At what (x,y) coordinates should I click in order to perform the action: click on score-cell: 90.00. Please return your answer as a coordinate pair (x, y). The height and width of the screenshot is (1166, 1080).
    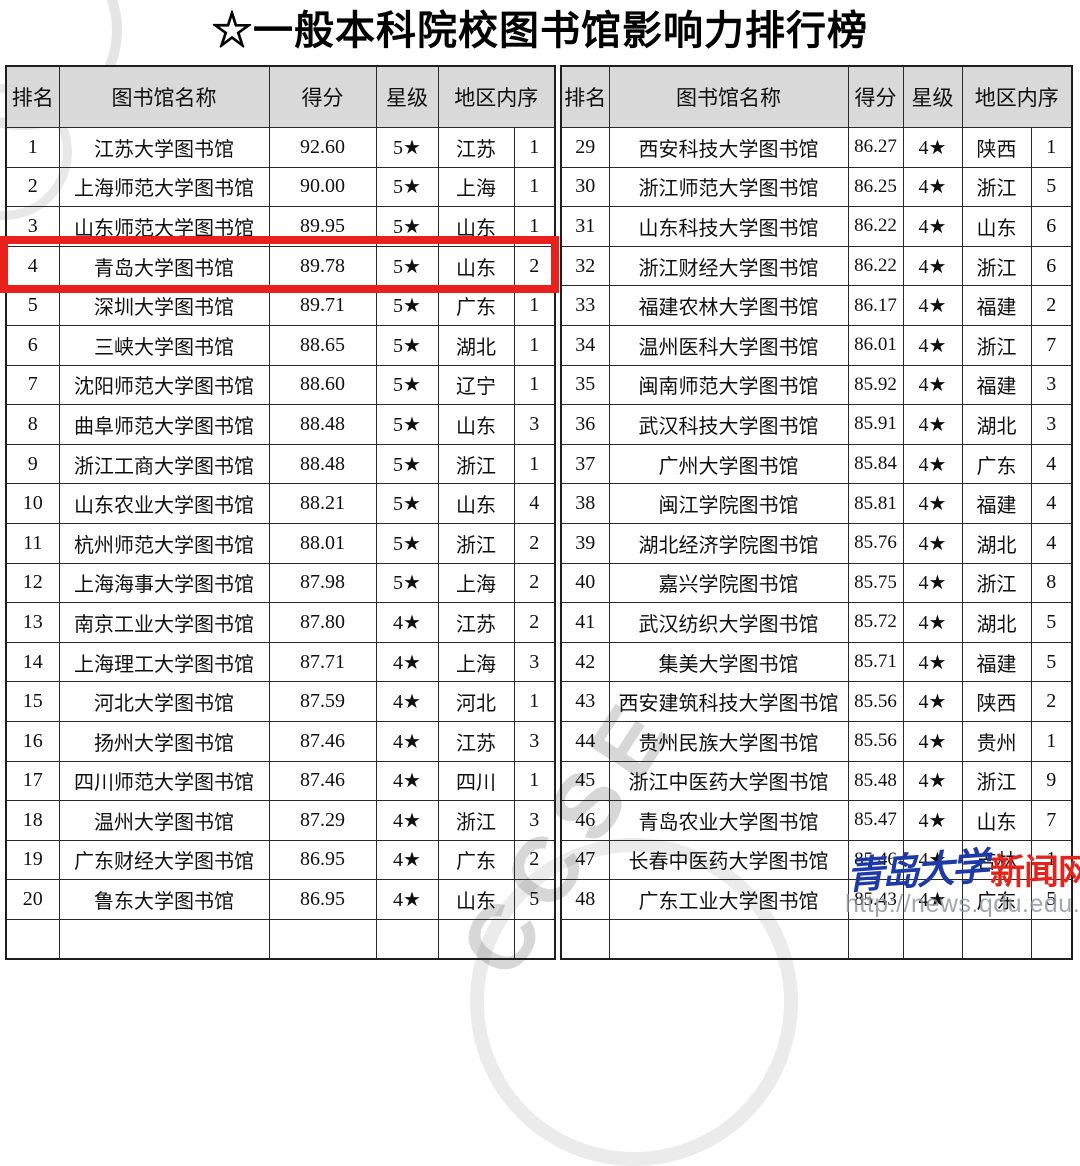
    Looking at the image, I should click on (322, 187).